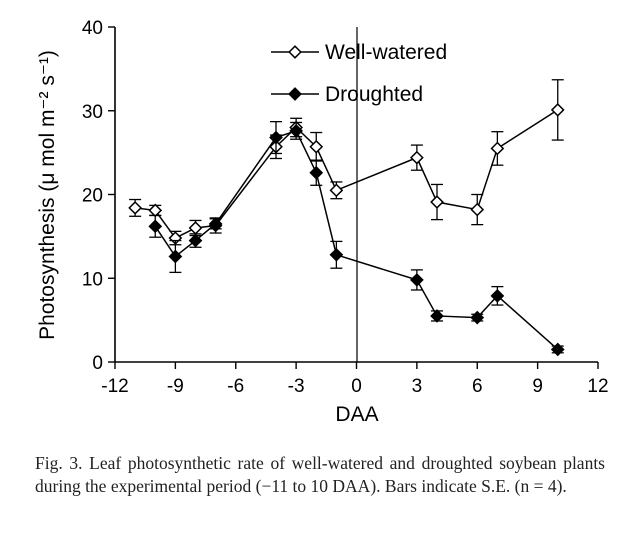 This screenshot has width=641, height=555. I want to click on x-axis-title: DAA, so click(356, 414).